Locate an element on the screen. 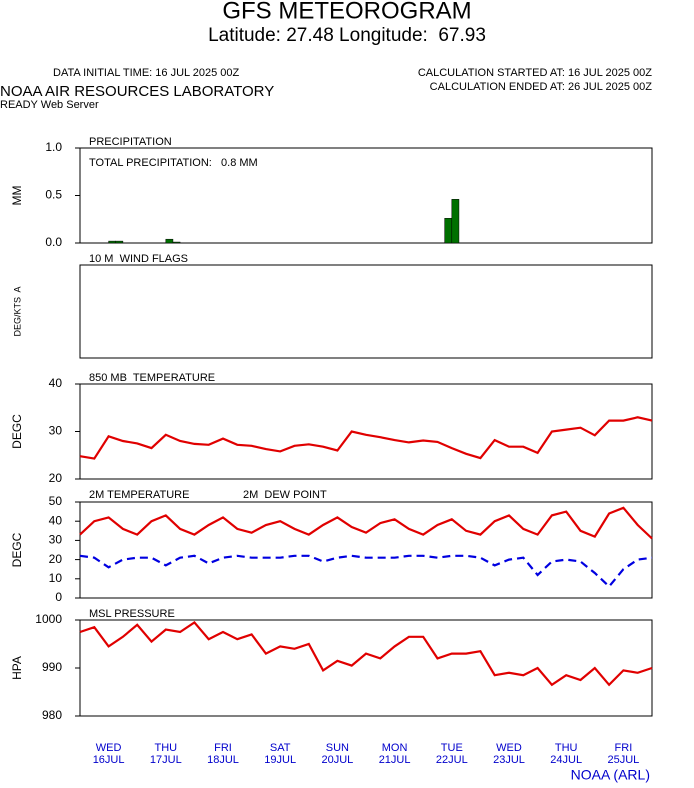  y-tick-label: 990 is located at coordinates (52, 667).